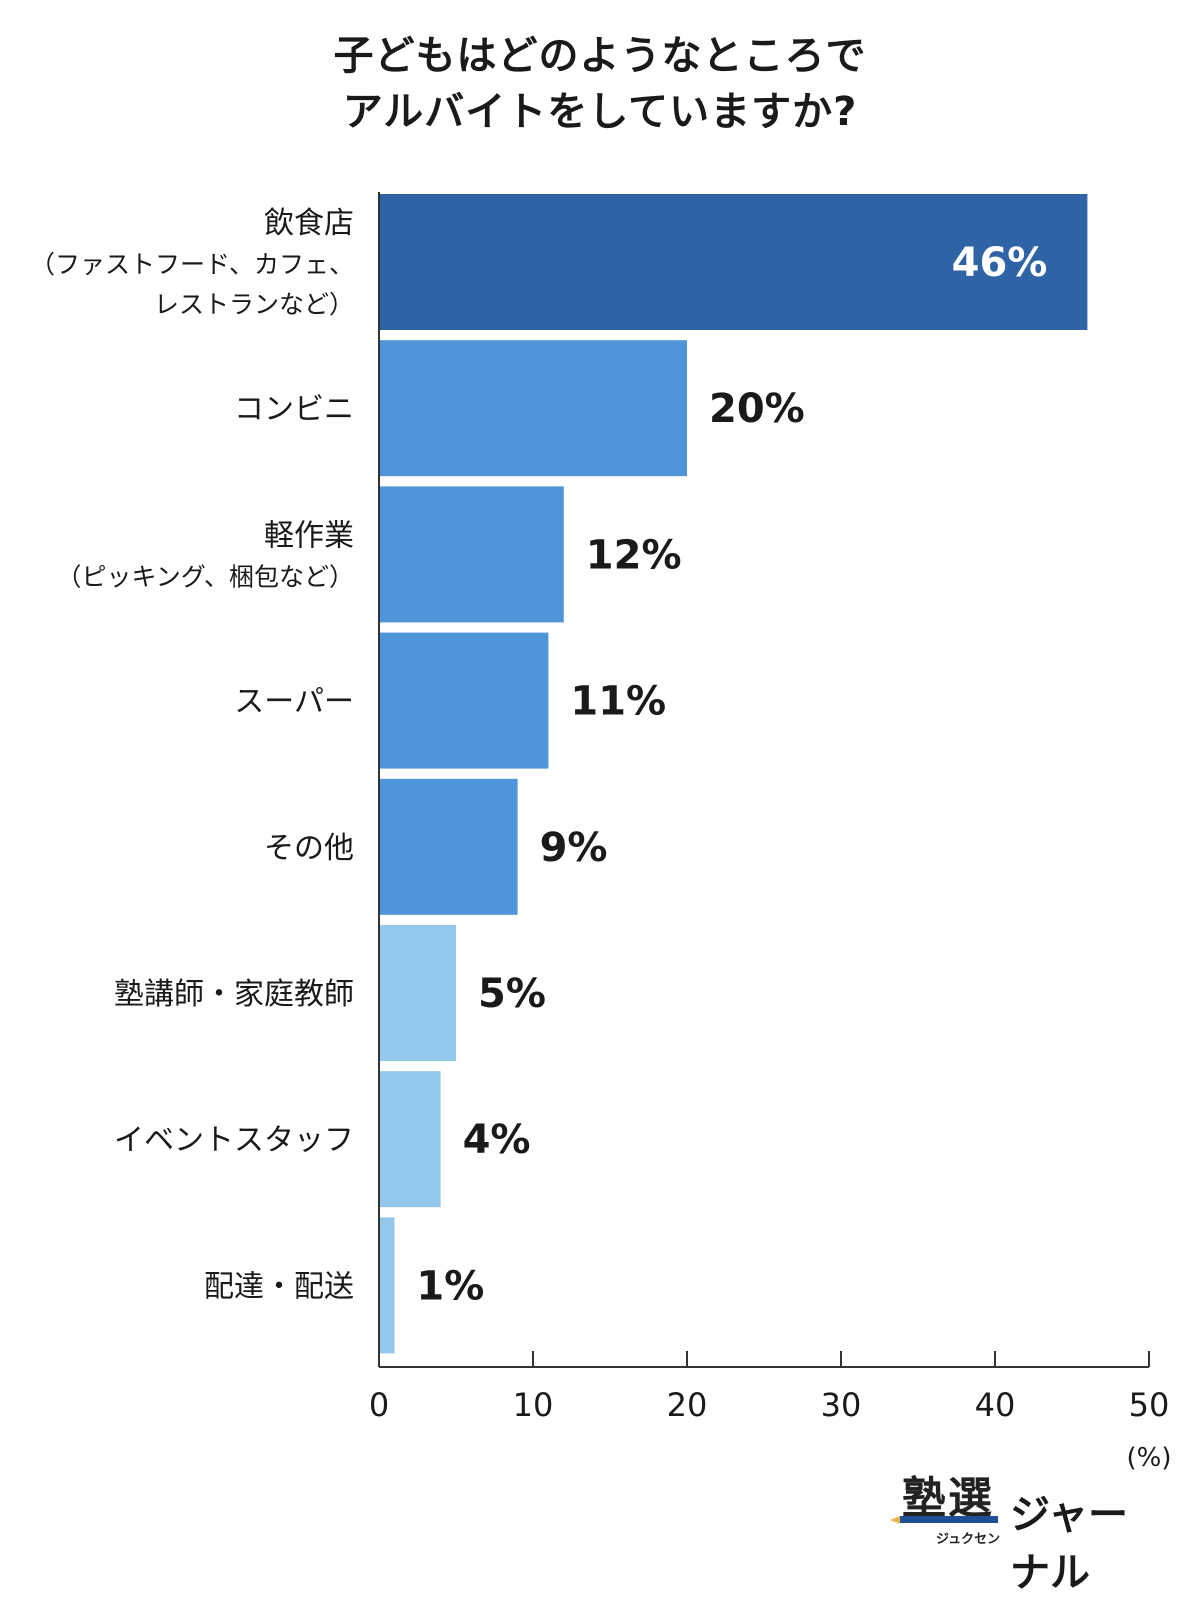 Image resolution: width=1200 pixels, height=1598 pixels. Describe the element at coordinates (309, 848) in the screenshot. I see `category-label-4: その他` at that location.